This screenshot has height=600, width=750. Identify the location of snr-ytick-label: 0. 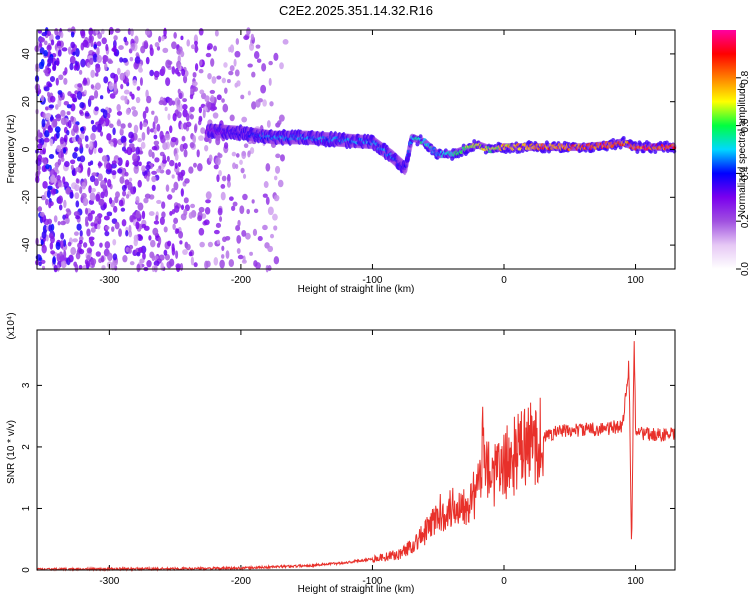
(26, 570).